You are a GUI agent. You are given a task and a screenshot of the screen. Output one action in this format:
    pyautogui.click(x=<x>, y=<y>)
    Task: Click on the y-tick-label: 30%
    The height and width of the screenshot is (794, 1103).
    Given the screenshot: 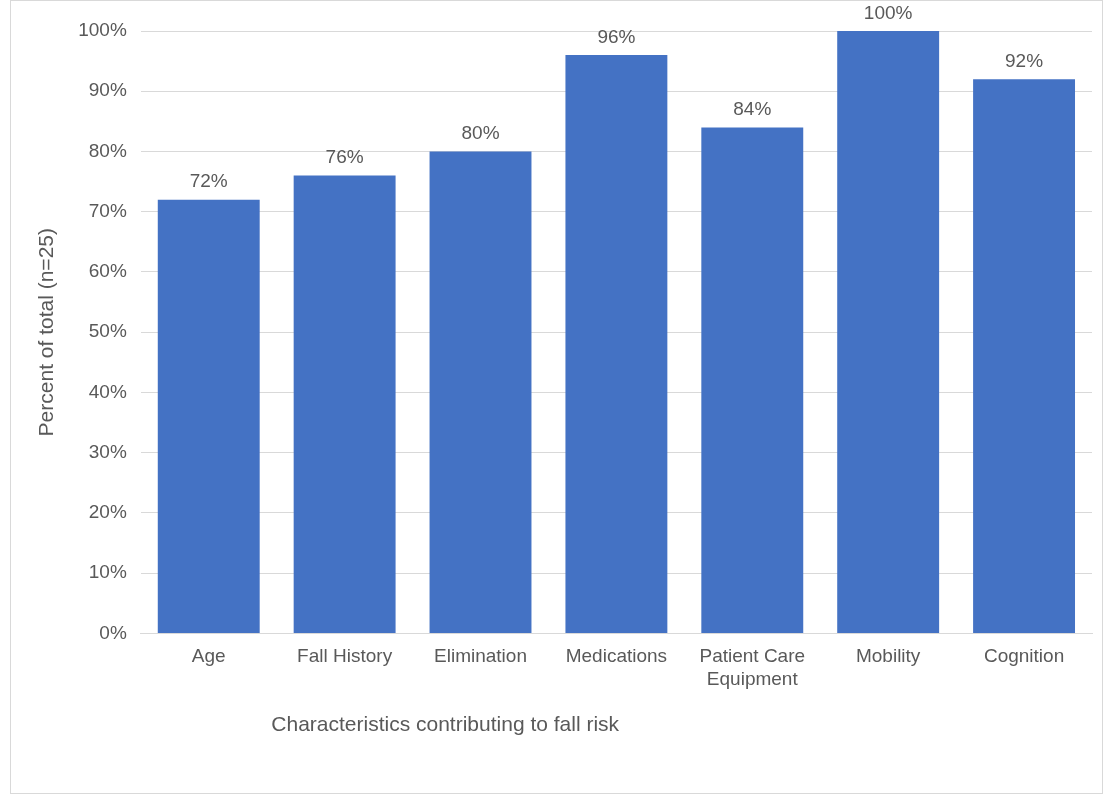 What is the action you would take?
    pyautogui.click(x=107, y=451)
    